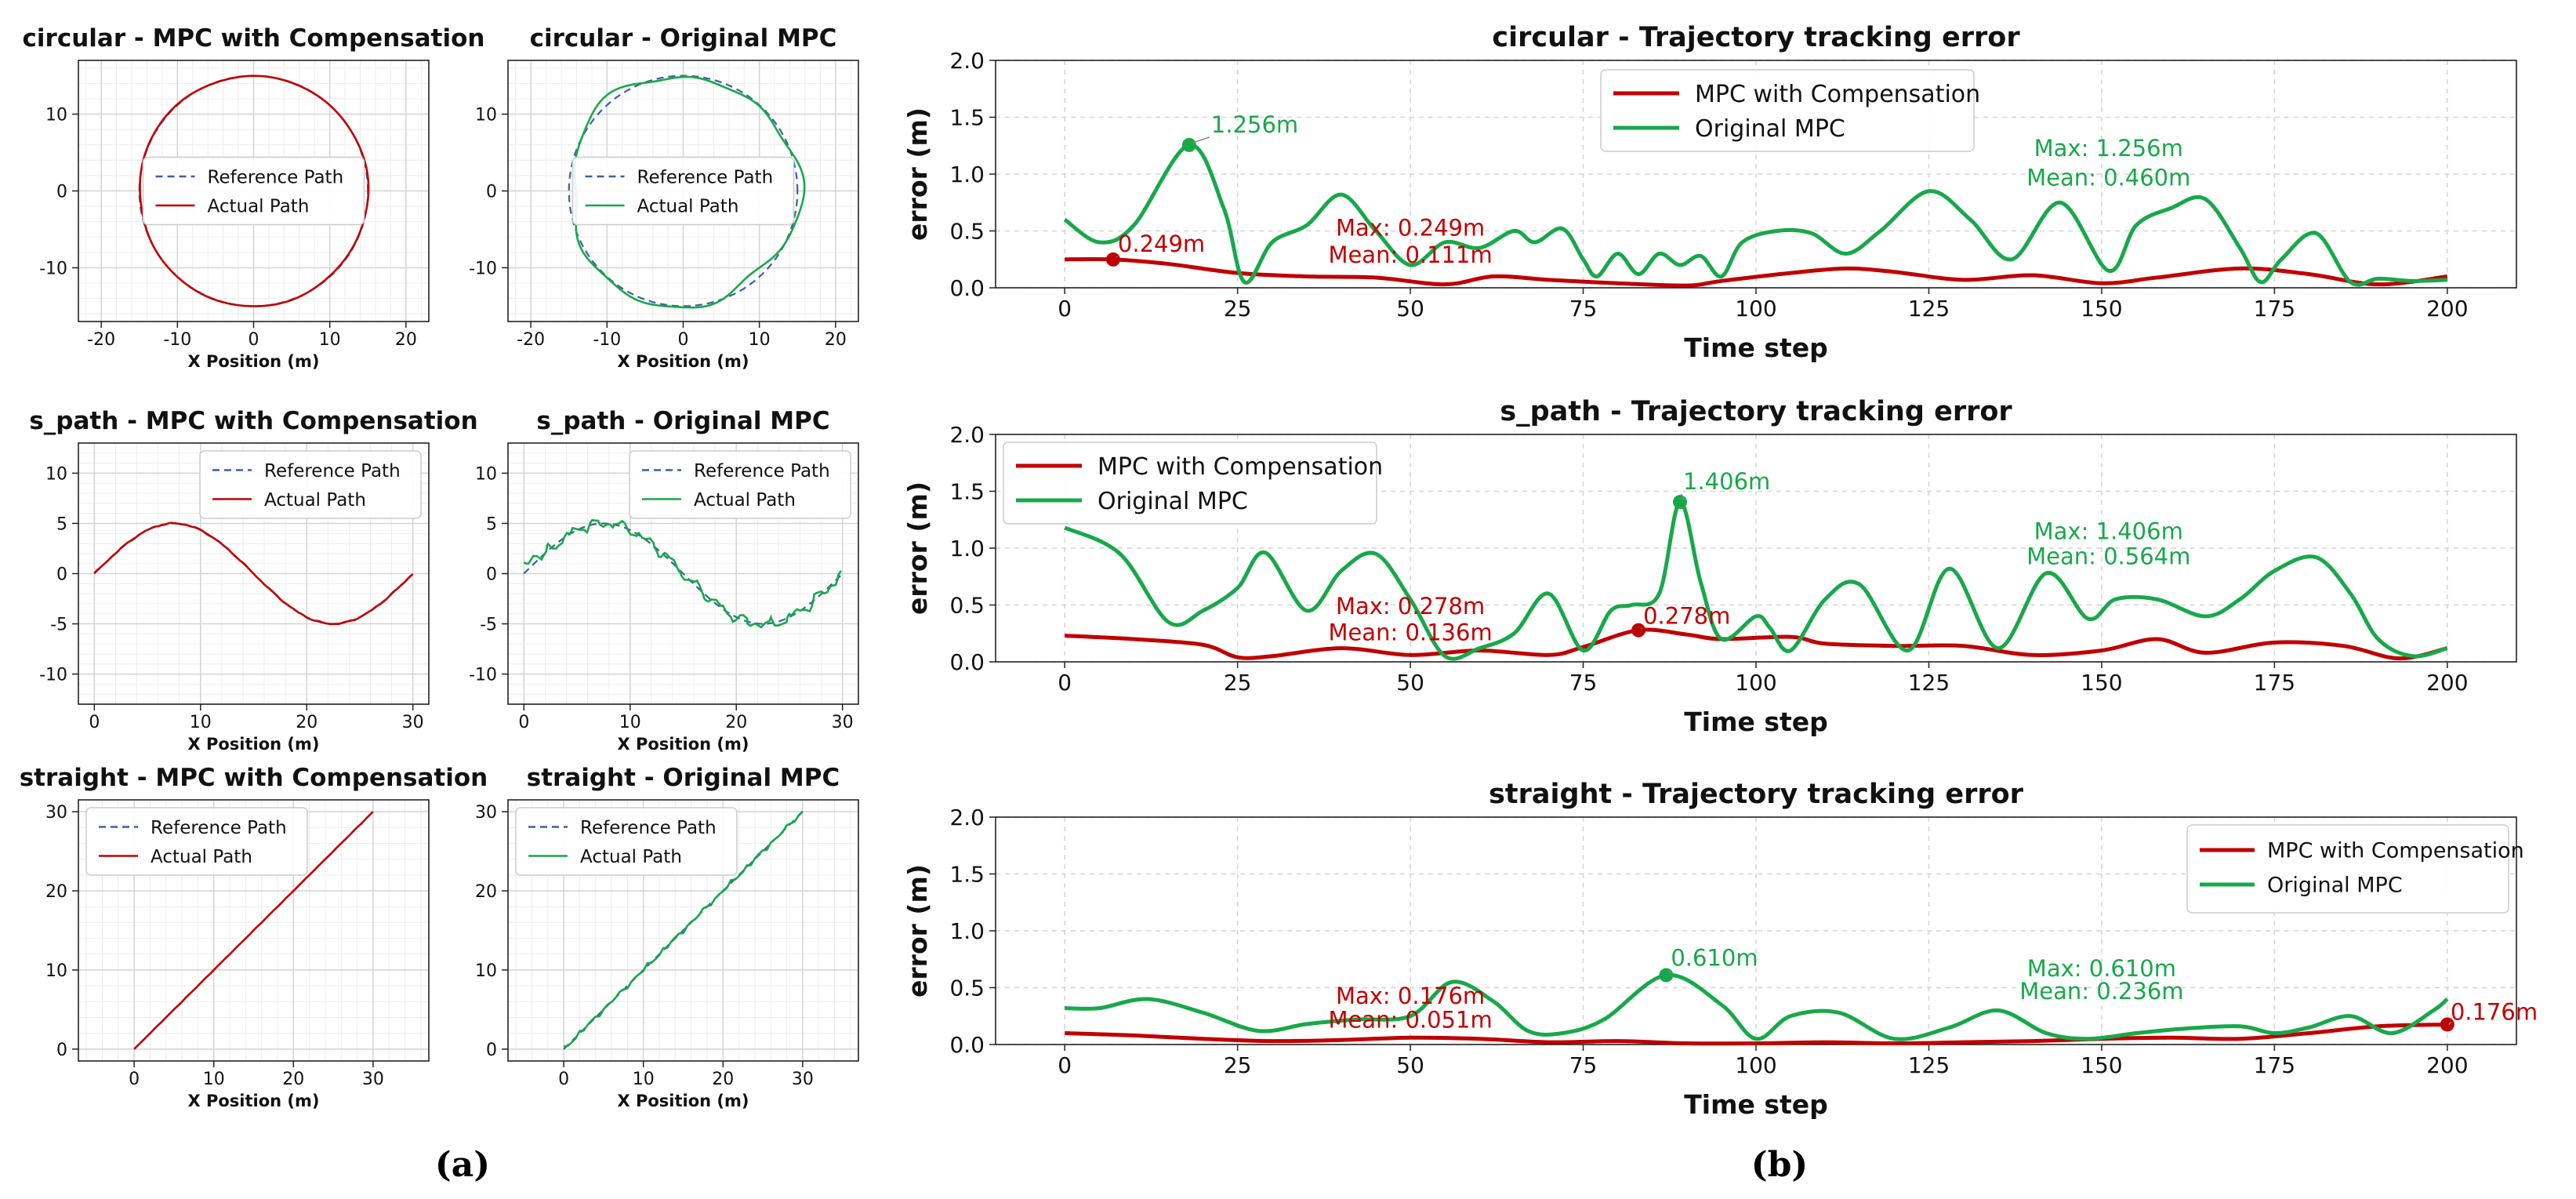  I want to click on y-tick-label: 2.0, so click(967, 61).